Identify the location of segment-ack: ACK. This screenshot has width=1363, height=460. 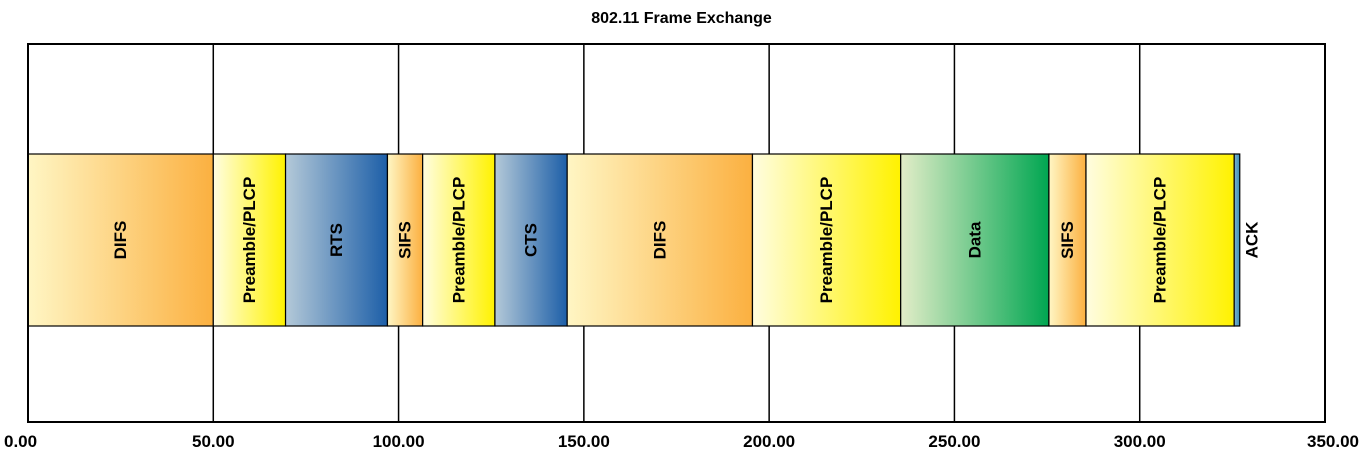
(1247, 240).